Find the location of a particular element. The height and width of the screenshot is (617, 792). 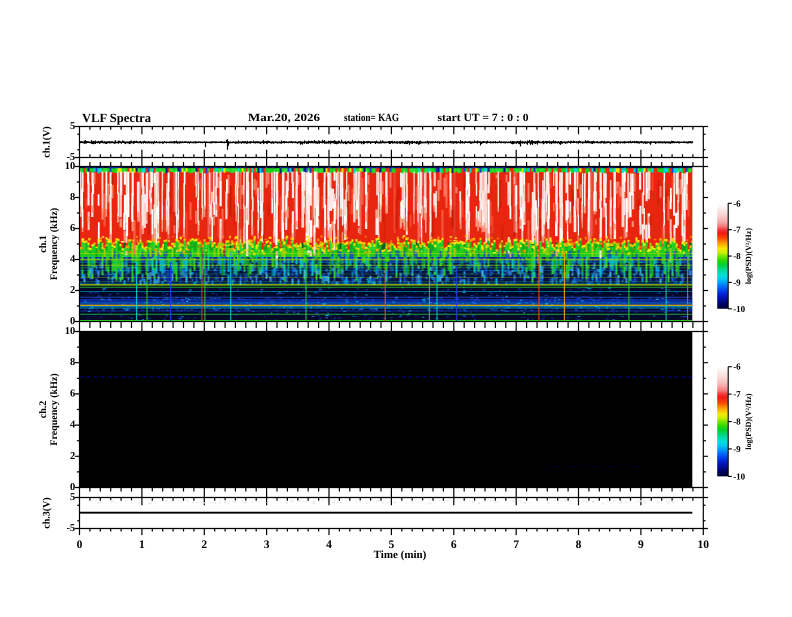

svg-text: 7 is located at coordinates (516, 545).